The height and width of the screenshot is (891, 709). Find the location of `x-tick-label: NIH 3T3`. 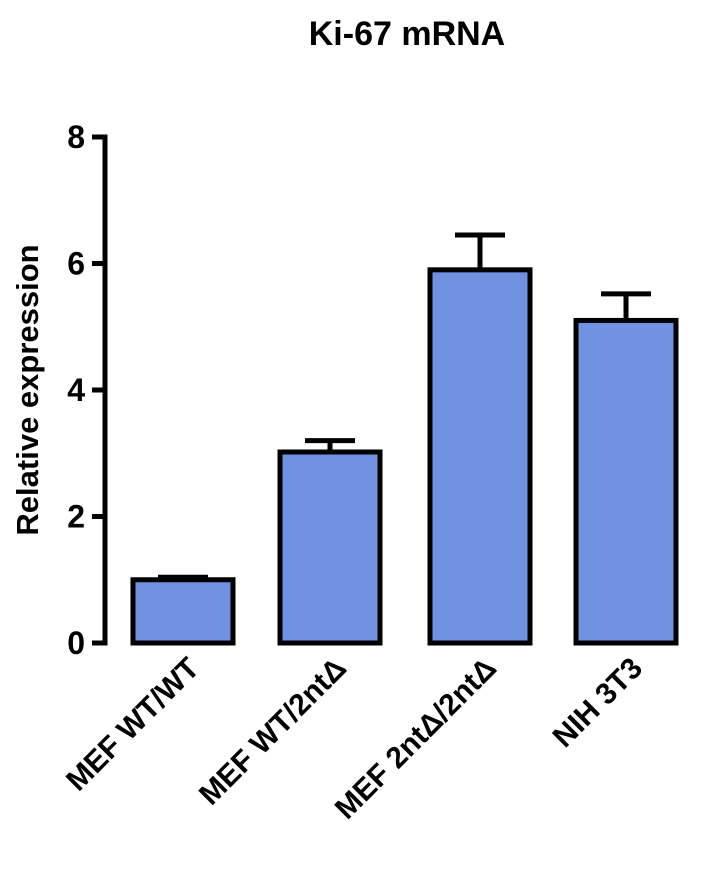

x-tick-label: NIH 3T3 is located at coordinates (598, 703).